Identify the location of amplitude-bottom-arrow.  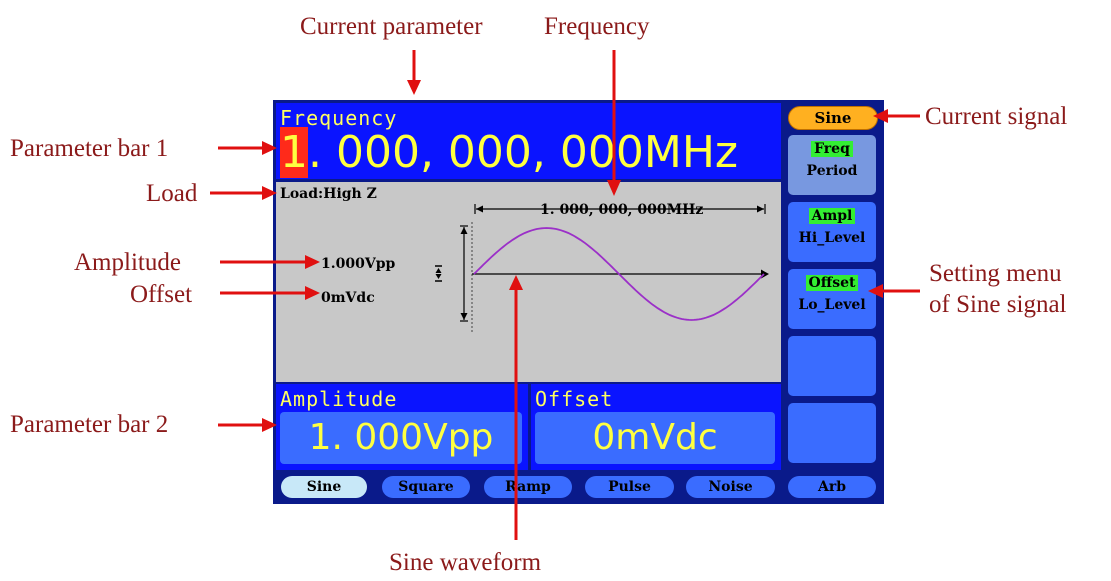
(464, 316).